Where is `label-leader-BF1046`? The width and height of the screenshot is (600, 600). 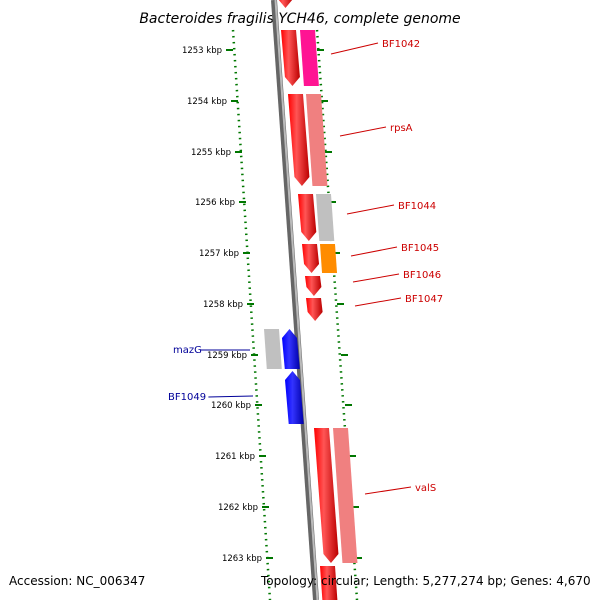 label-leader-BF1046 is located at coordinates (376, 278).